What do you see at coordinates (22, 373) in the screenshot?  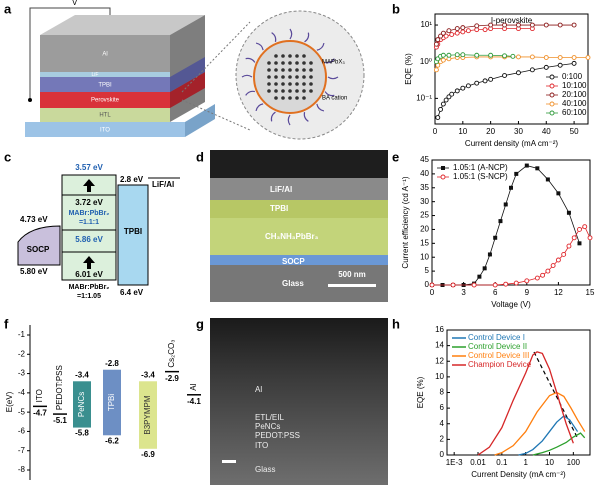 I see `tick-label: -3` at bounding box center [22, 373].